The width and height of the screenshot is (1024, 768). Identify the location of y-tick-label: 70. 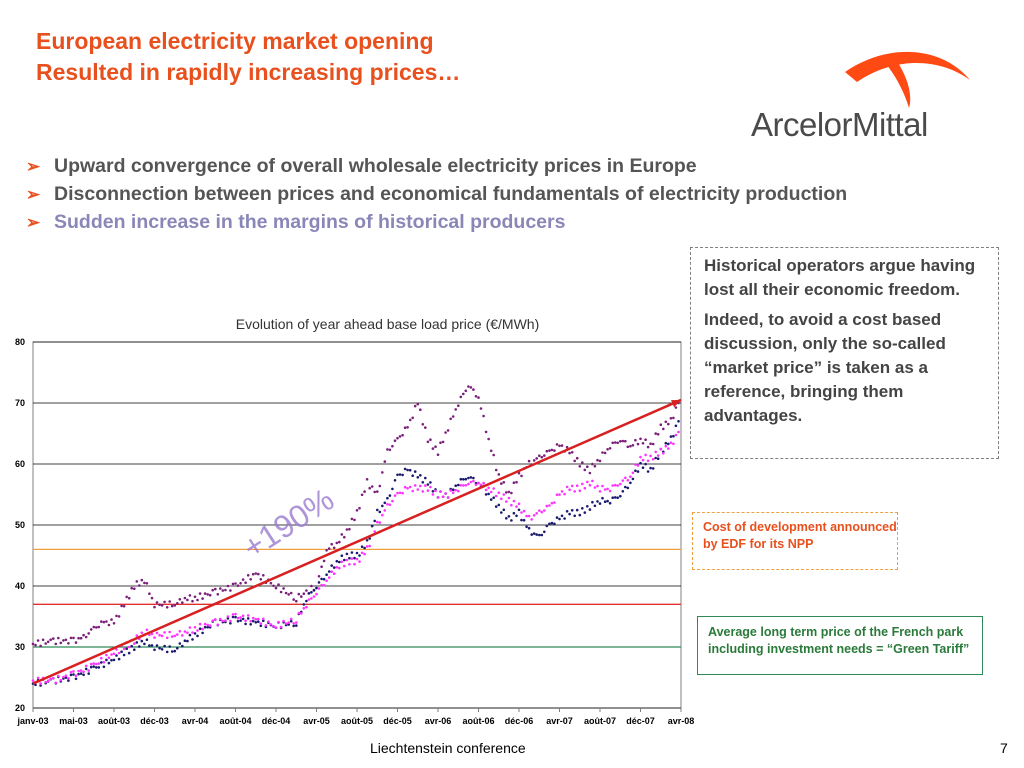
(20, 403).